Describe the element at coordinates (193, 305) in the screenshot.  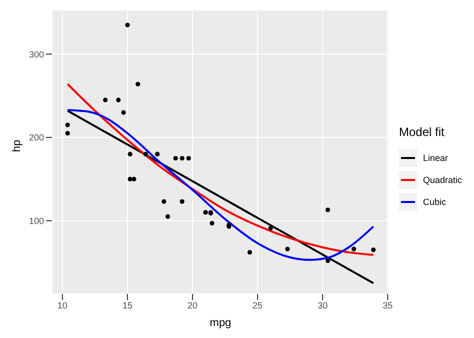
I see `x-tick-label: 20` at that location.